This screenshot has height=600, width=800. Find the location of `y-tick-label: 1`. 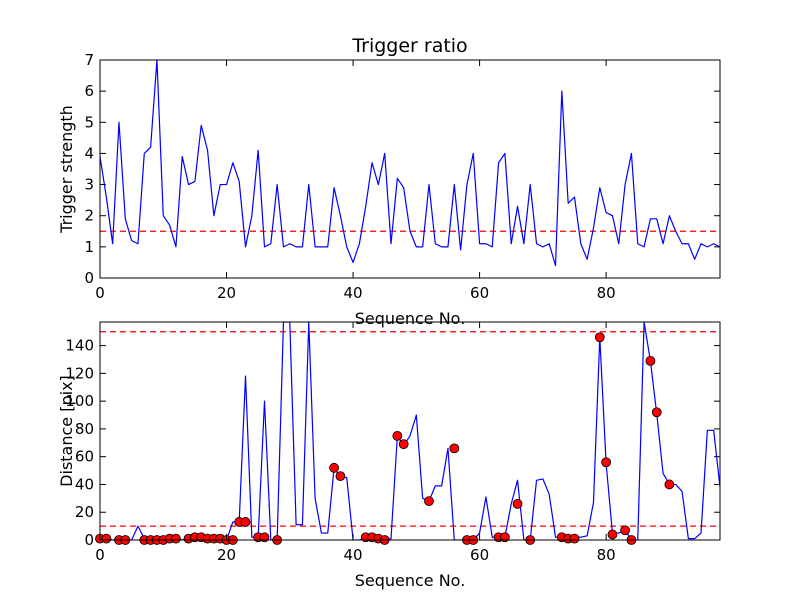

y-tick-label: 1 is located at coordinates (89, 247).